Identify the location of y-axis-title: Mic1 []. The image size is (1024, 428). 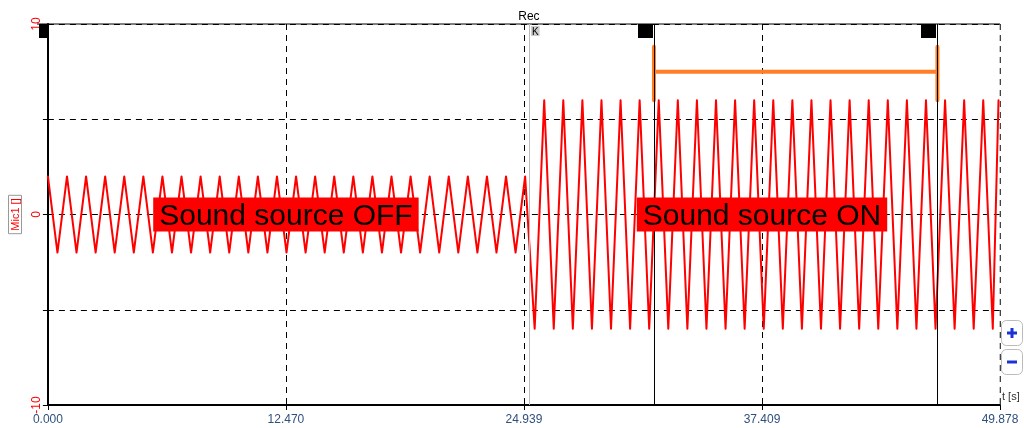
(15, 214).